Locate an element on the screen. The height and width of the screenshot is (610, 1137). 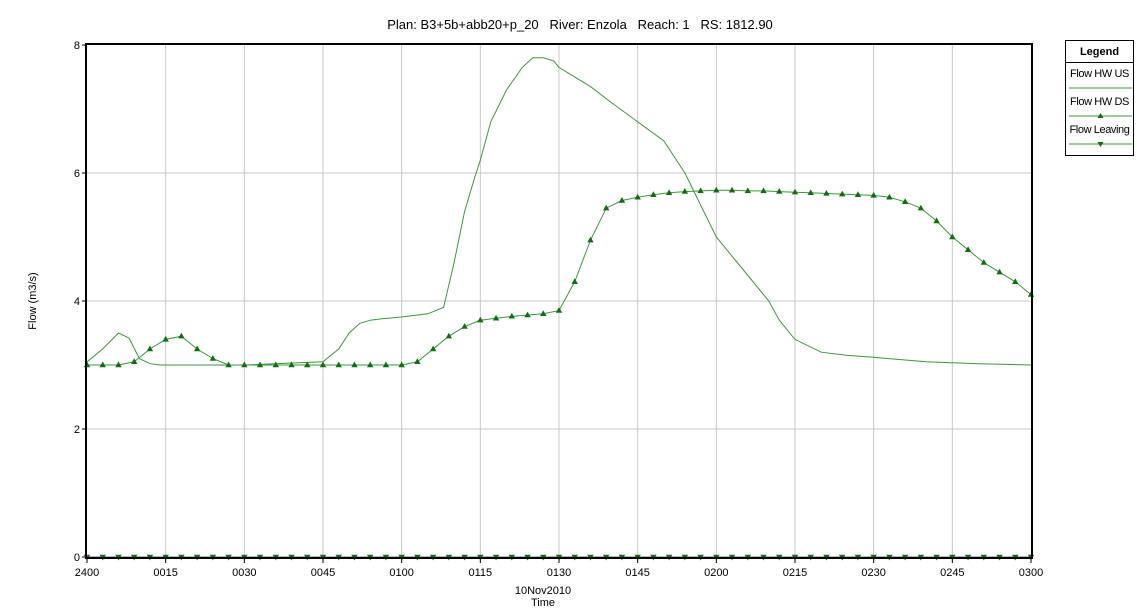
x-tick-label: 0230 is located at coordinates (873, 573).